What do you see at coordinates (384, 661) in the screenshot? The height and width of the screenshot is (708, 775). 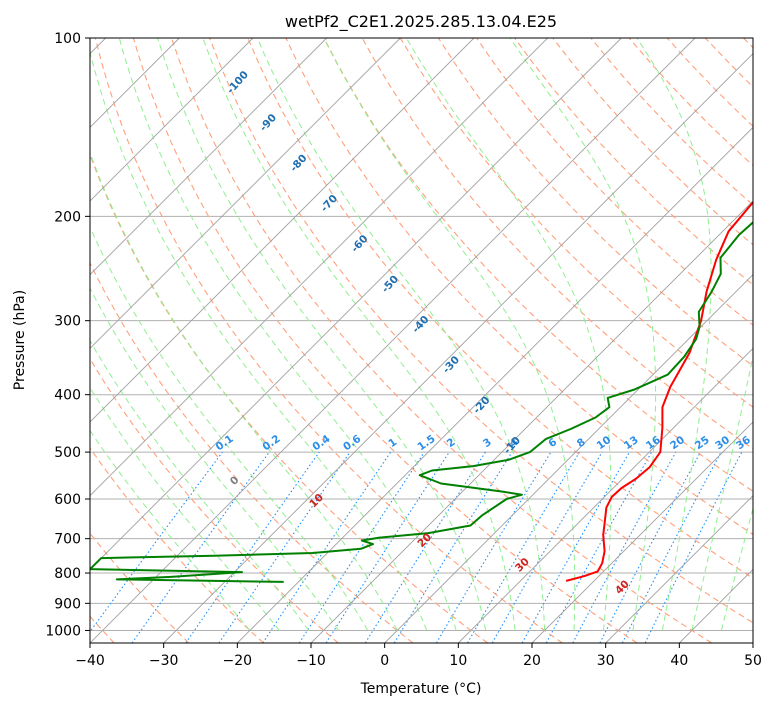 I see `x-tick-label: 0` at bounding box center [384, 661].